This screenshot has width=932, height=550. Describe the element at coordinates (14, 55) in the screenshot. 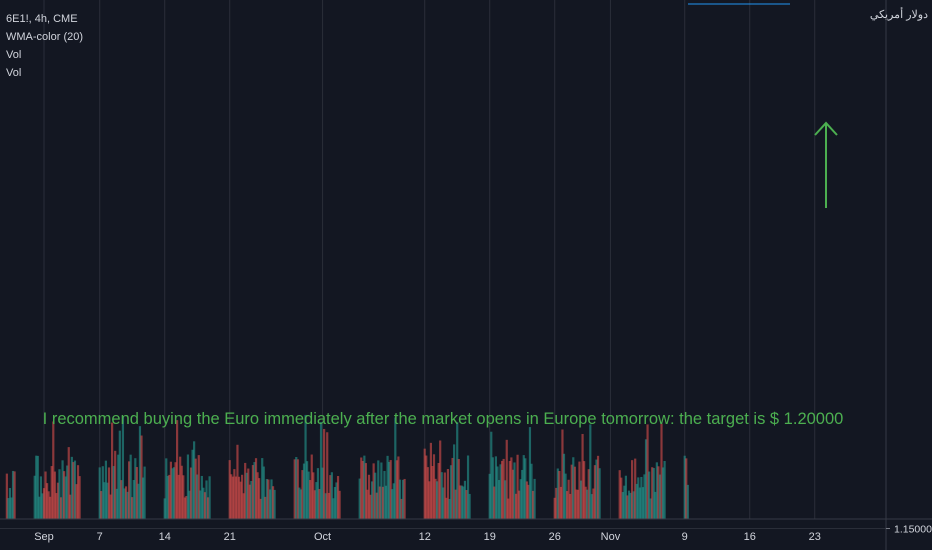

I see `indicator-label-vol: Vol` at that location.